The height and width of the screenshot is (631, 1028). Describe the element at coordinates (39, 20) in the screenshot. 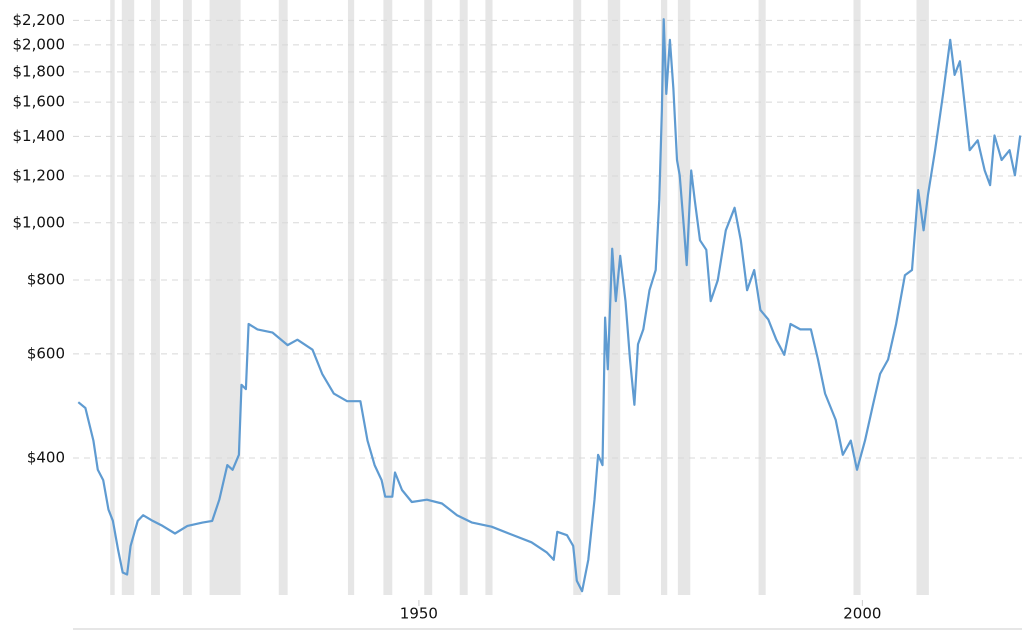

I see `y-tick-label: $2,200` at that location.